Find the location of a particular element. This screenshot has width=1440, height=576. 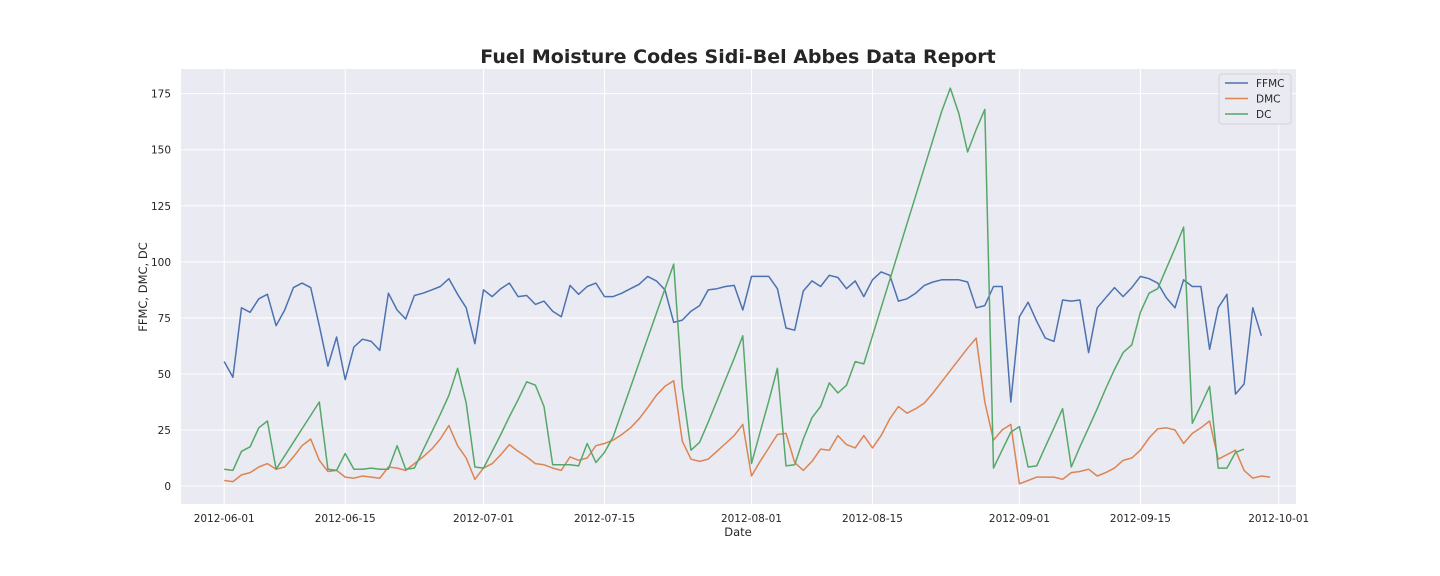

y-tick-label: 50 is located at coordinates (164, 375).